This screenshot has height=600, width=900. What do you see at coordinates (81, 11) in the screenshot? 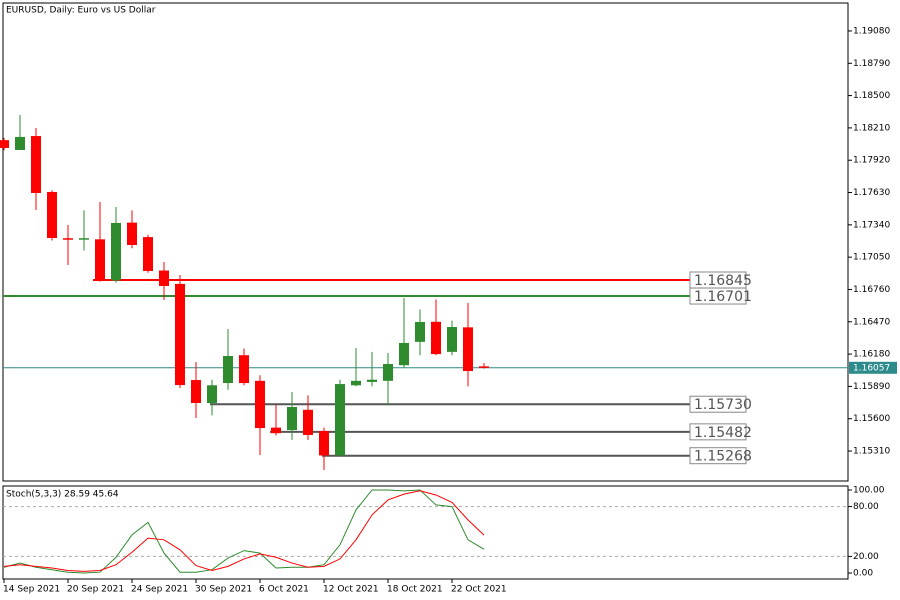
I see `chart-title: EURUSD, Daily: Euro vs US Dollar` at bounding box center [81, 11].